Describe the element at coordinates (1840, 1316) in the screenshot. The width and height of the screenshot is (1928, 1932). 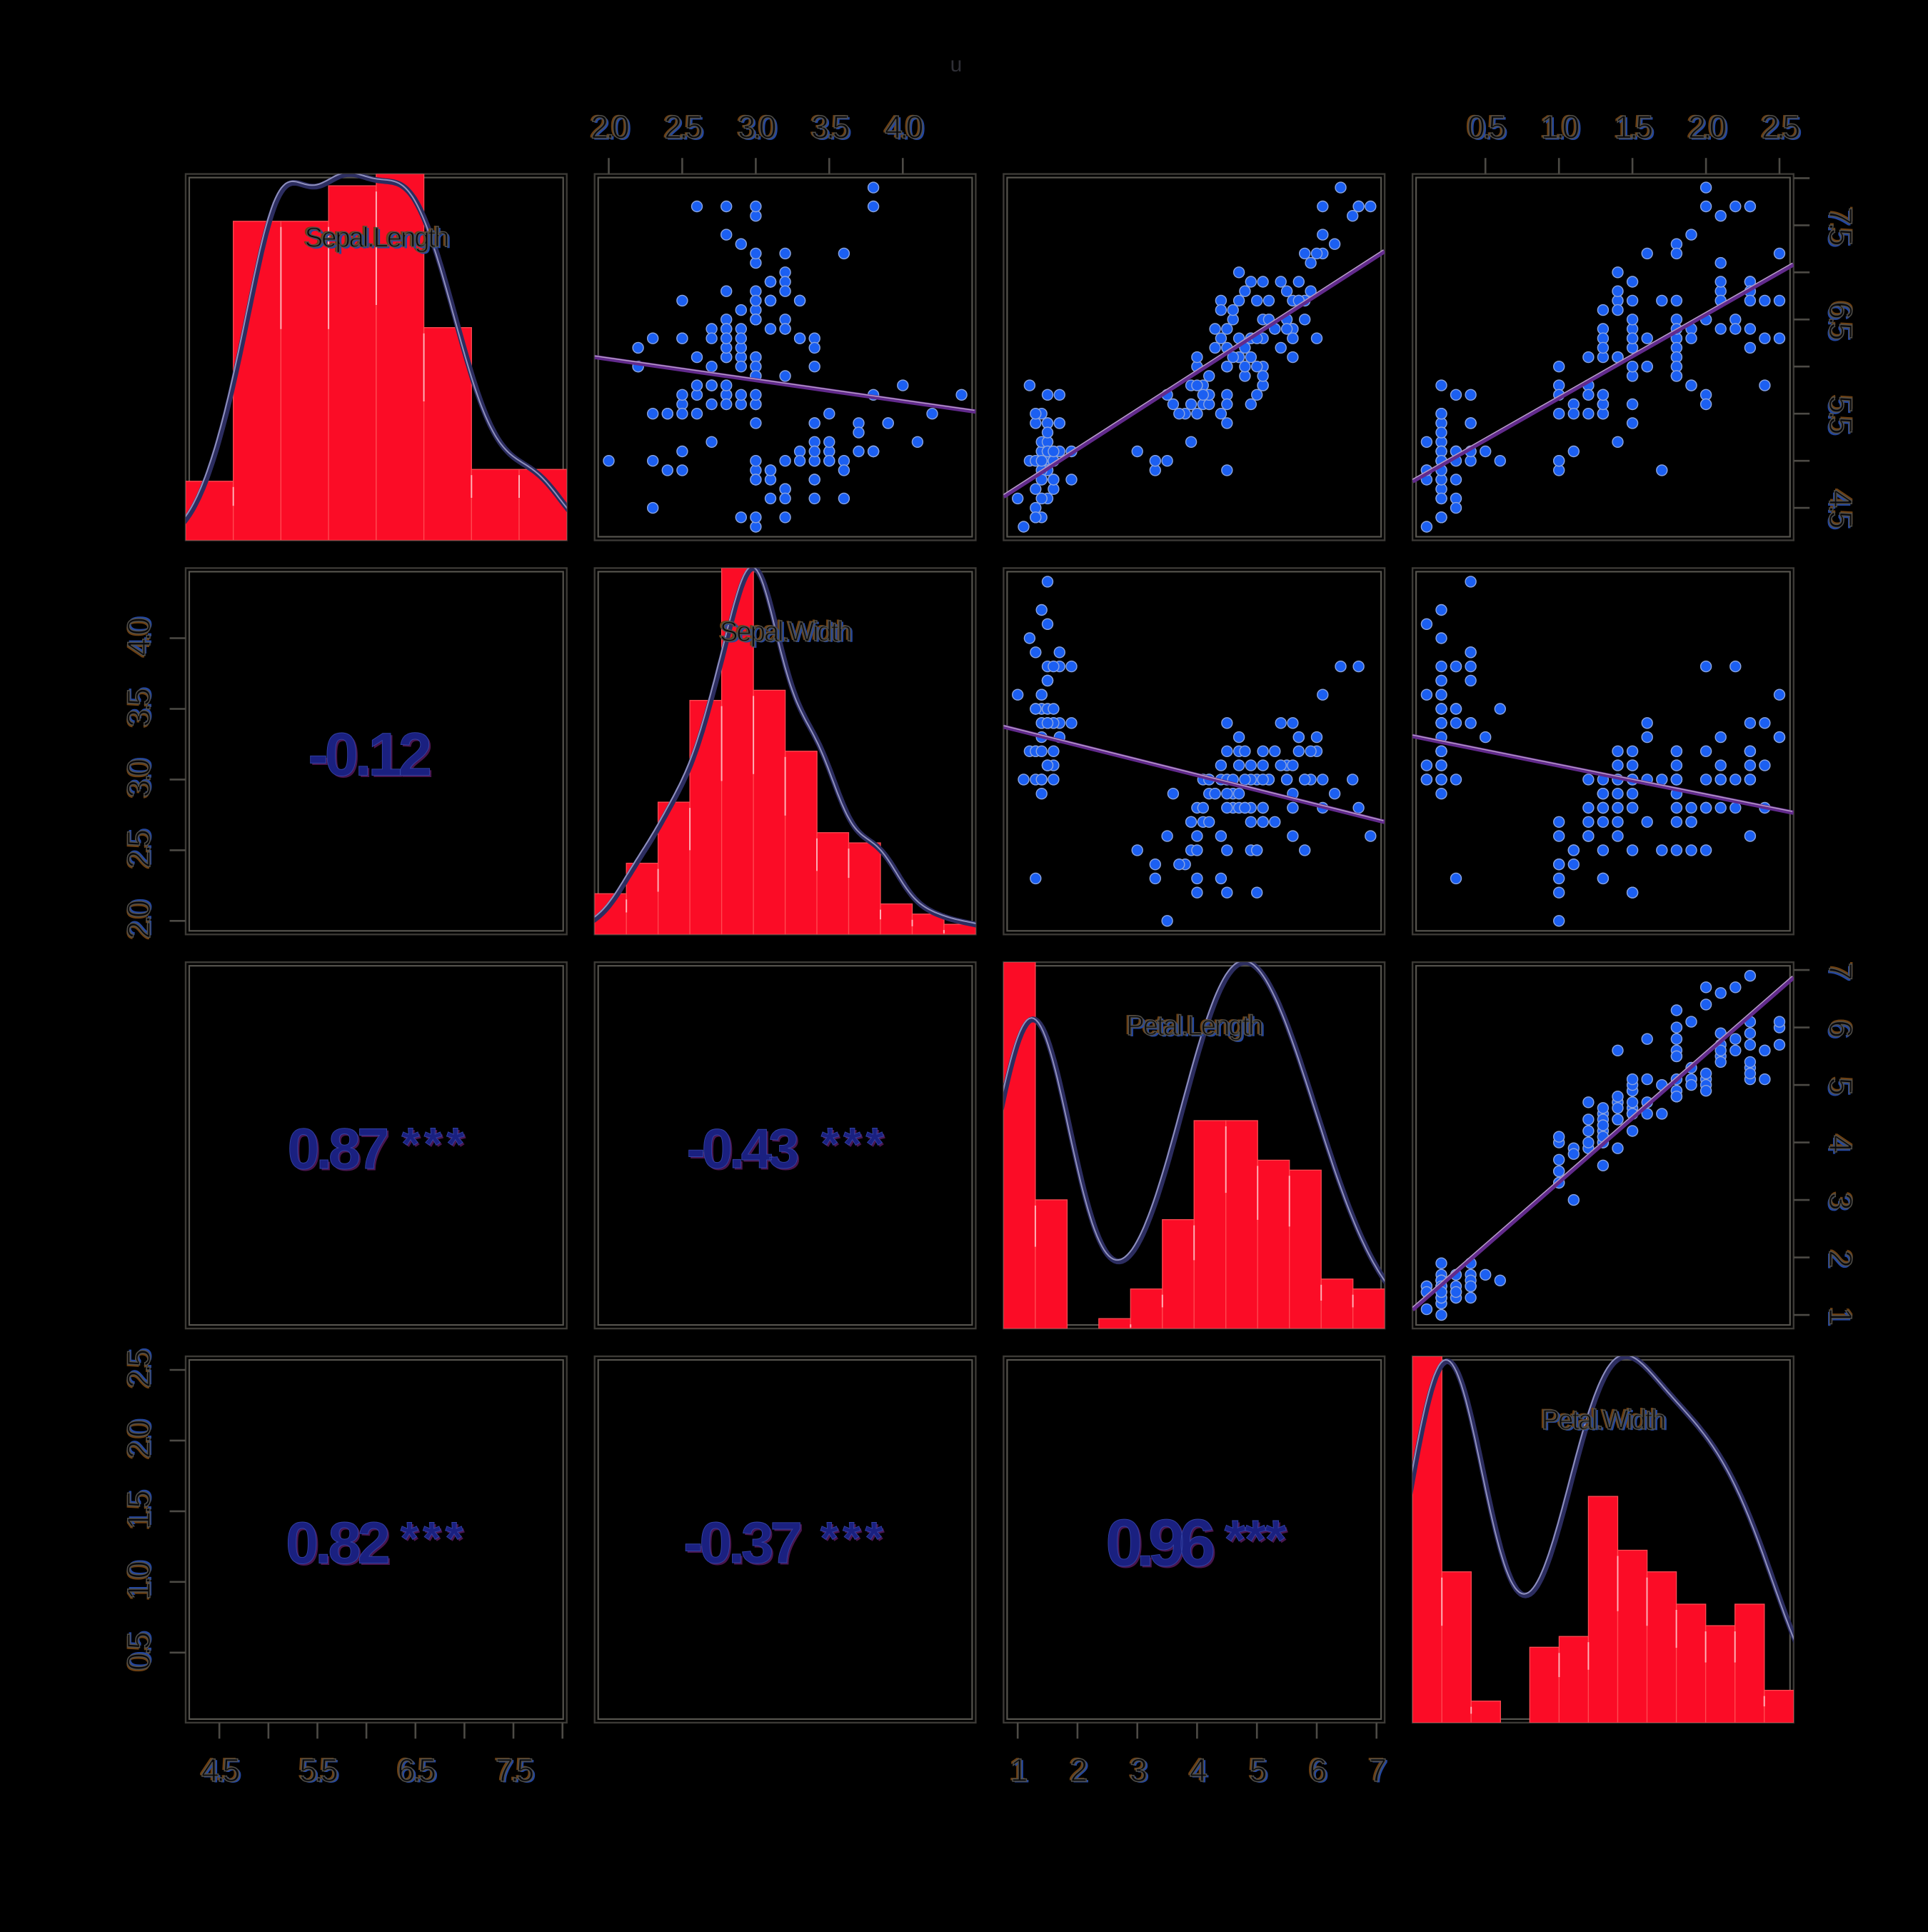
I see `svg-text: 1` at that location.